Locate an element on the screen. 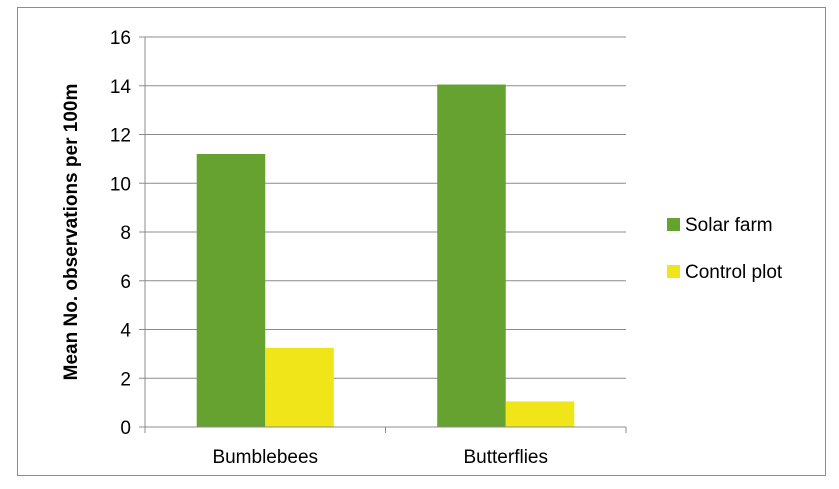  legend: Solar farm Control plot is located at coordinates (725, 249).